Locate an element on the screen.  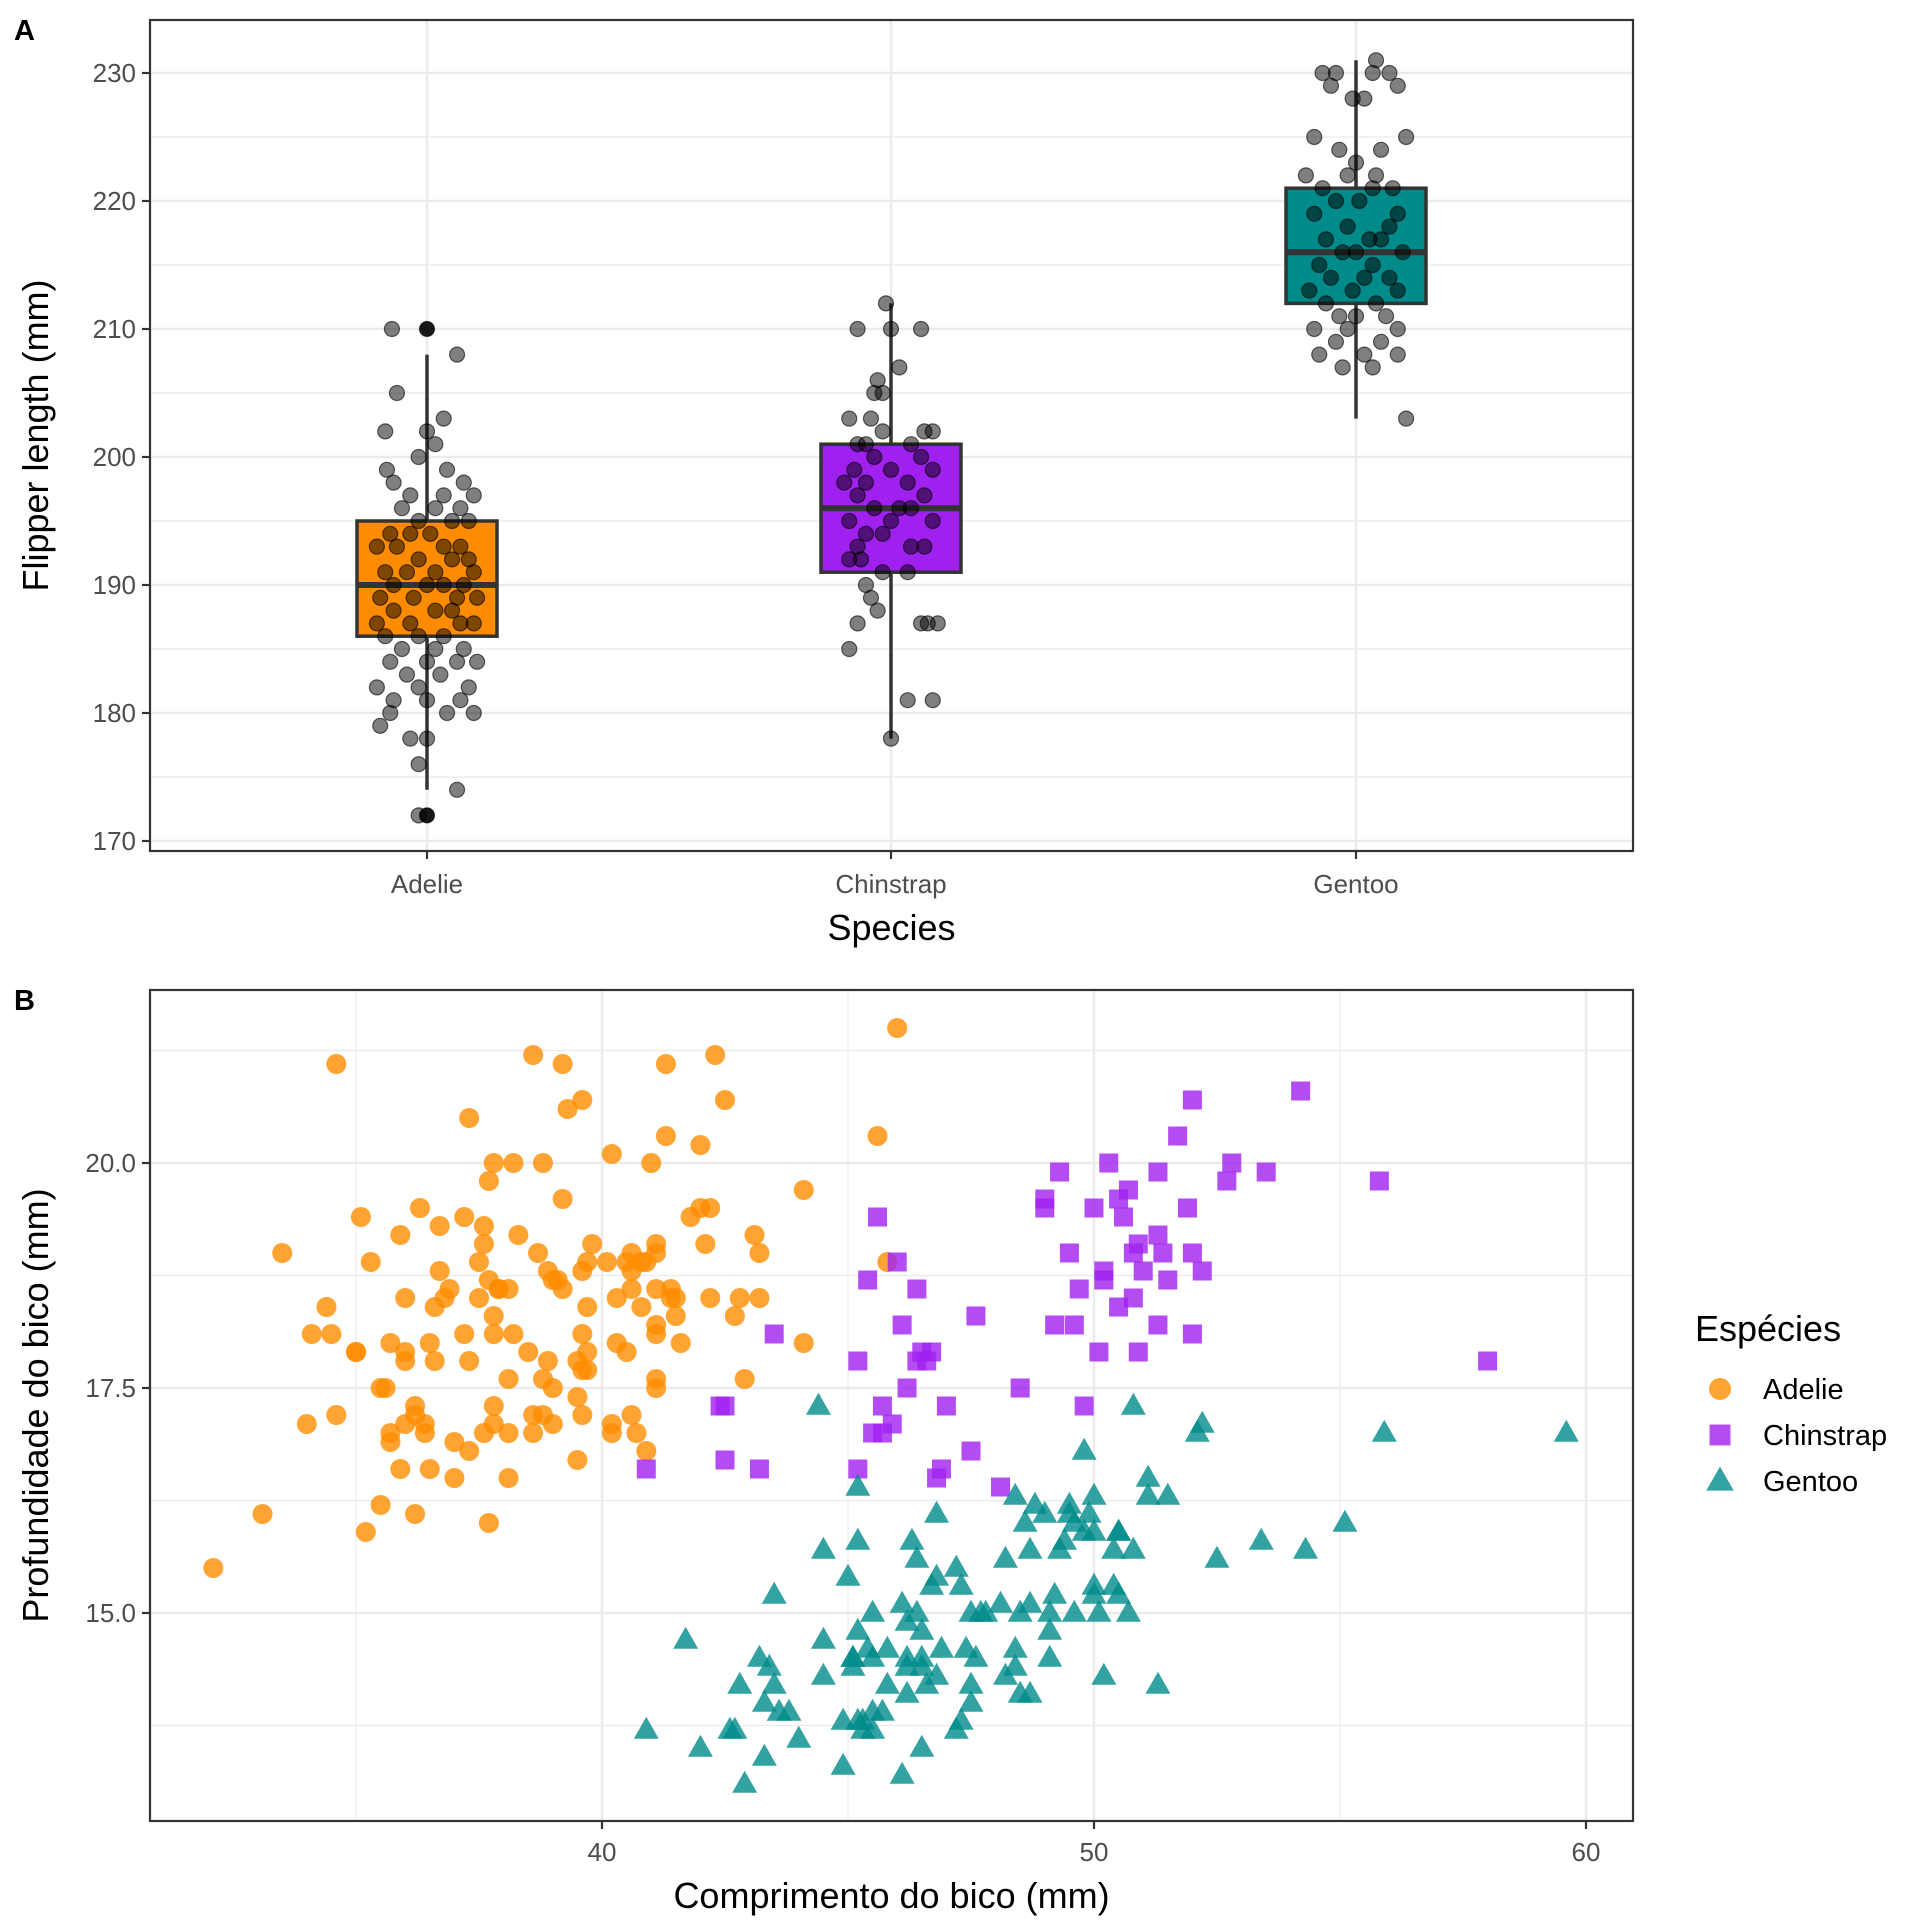
x-tick-label-adelie: Adelie is located at coordinates (427, 884).